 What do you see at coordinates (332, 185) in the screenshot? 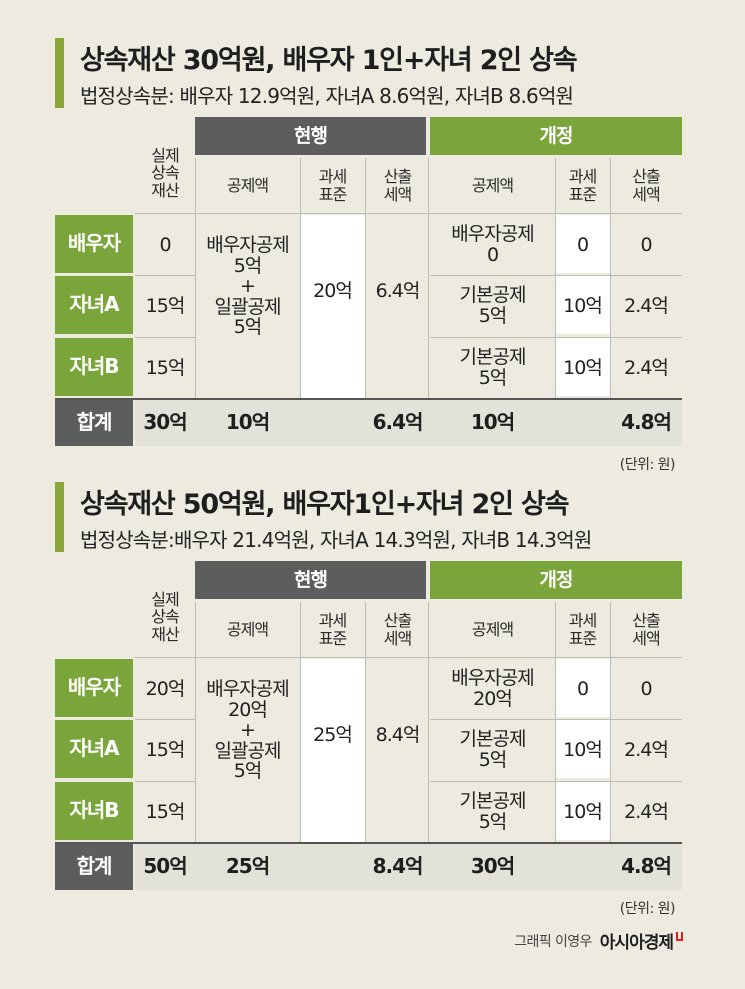
I see `col-header-taxbase-current: 과세 표준` at bounding box center [332, 185].